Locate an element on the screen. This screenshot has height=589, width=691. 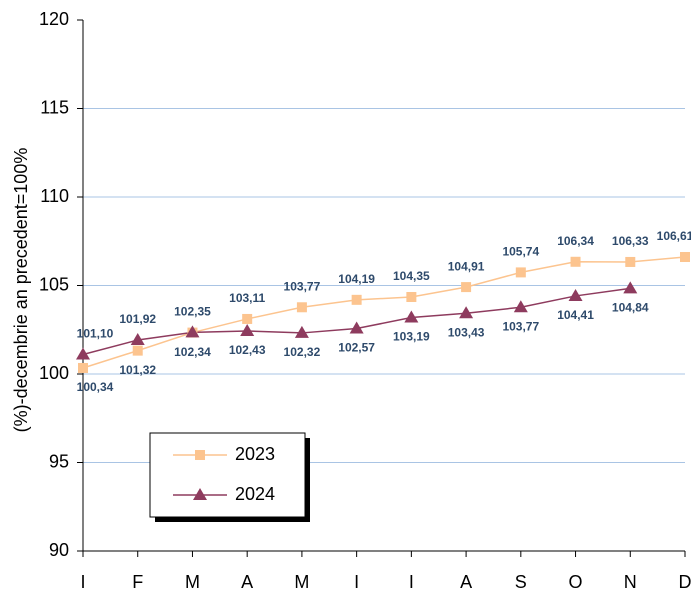
value-label: 104,41 is located at coordinates (575, 315).